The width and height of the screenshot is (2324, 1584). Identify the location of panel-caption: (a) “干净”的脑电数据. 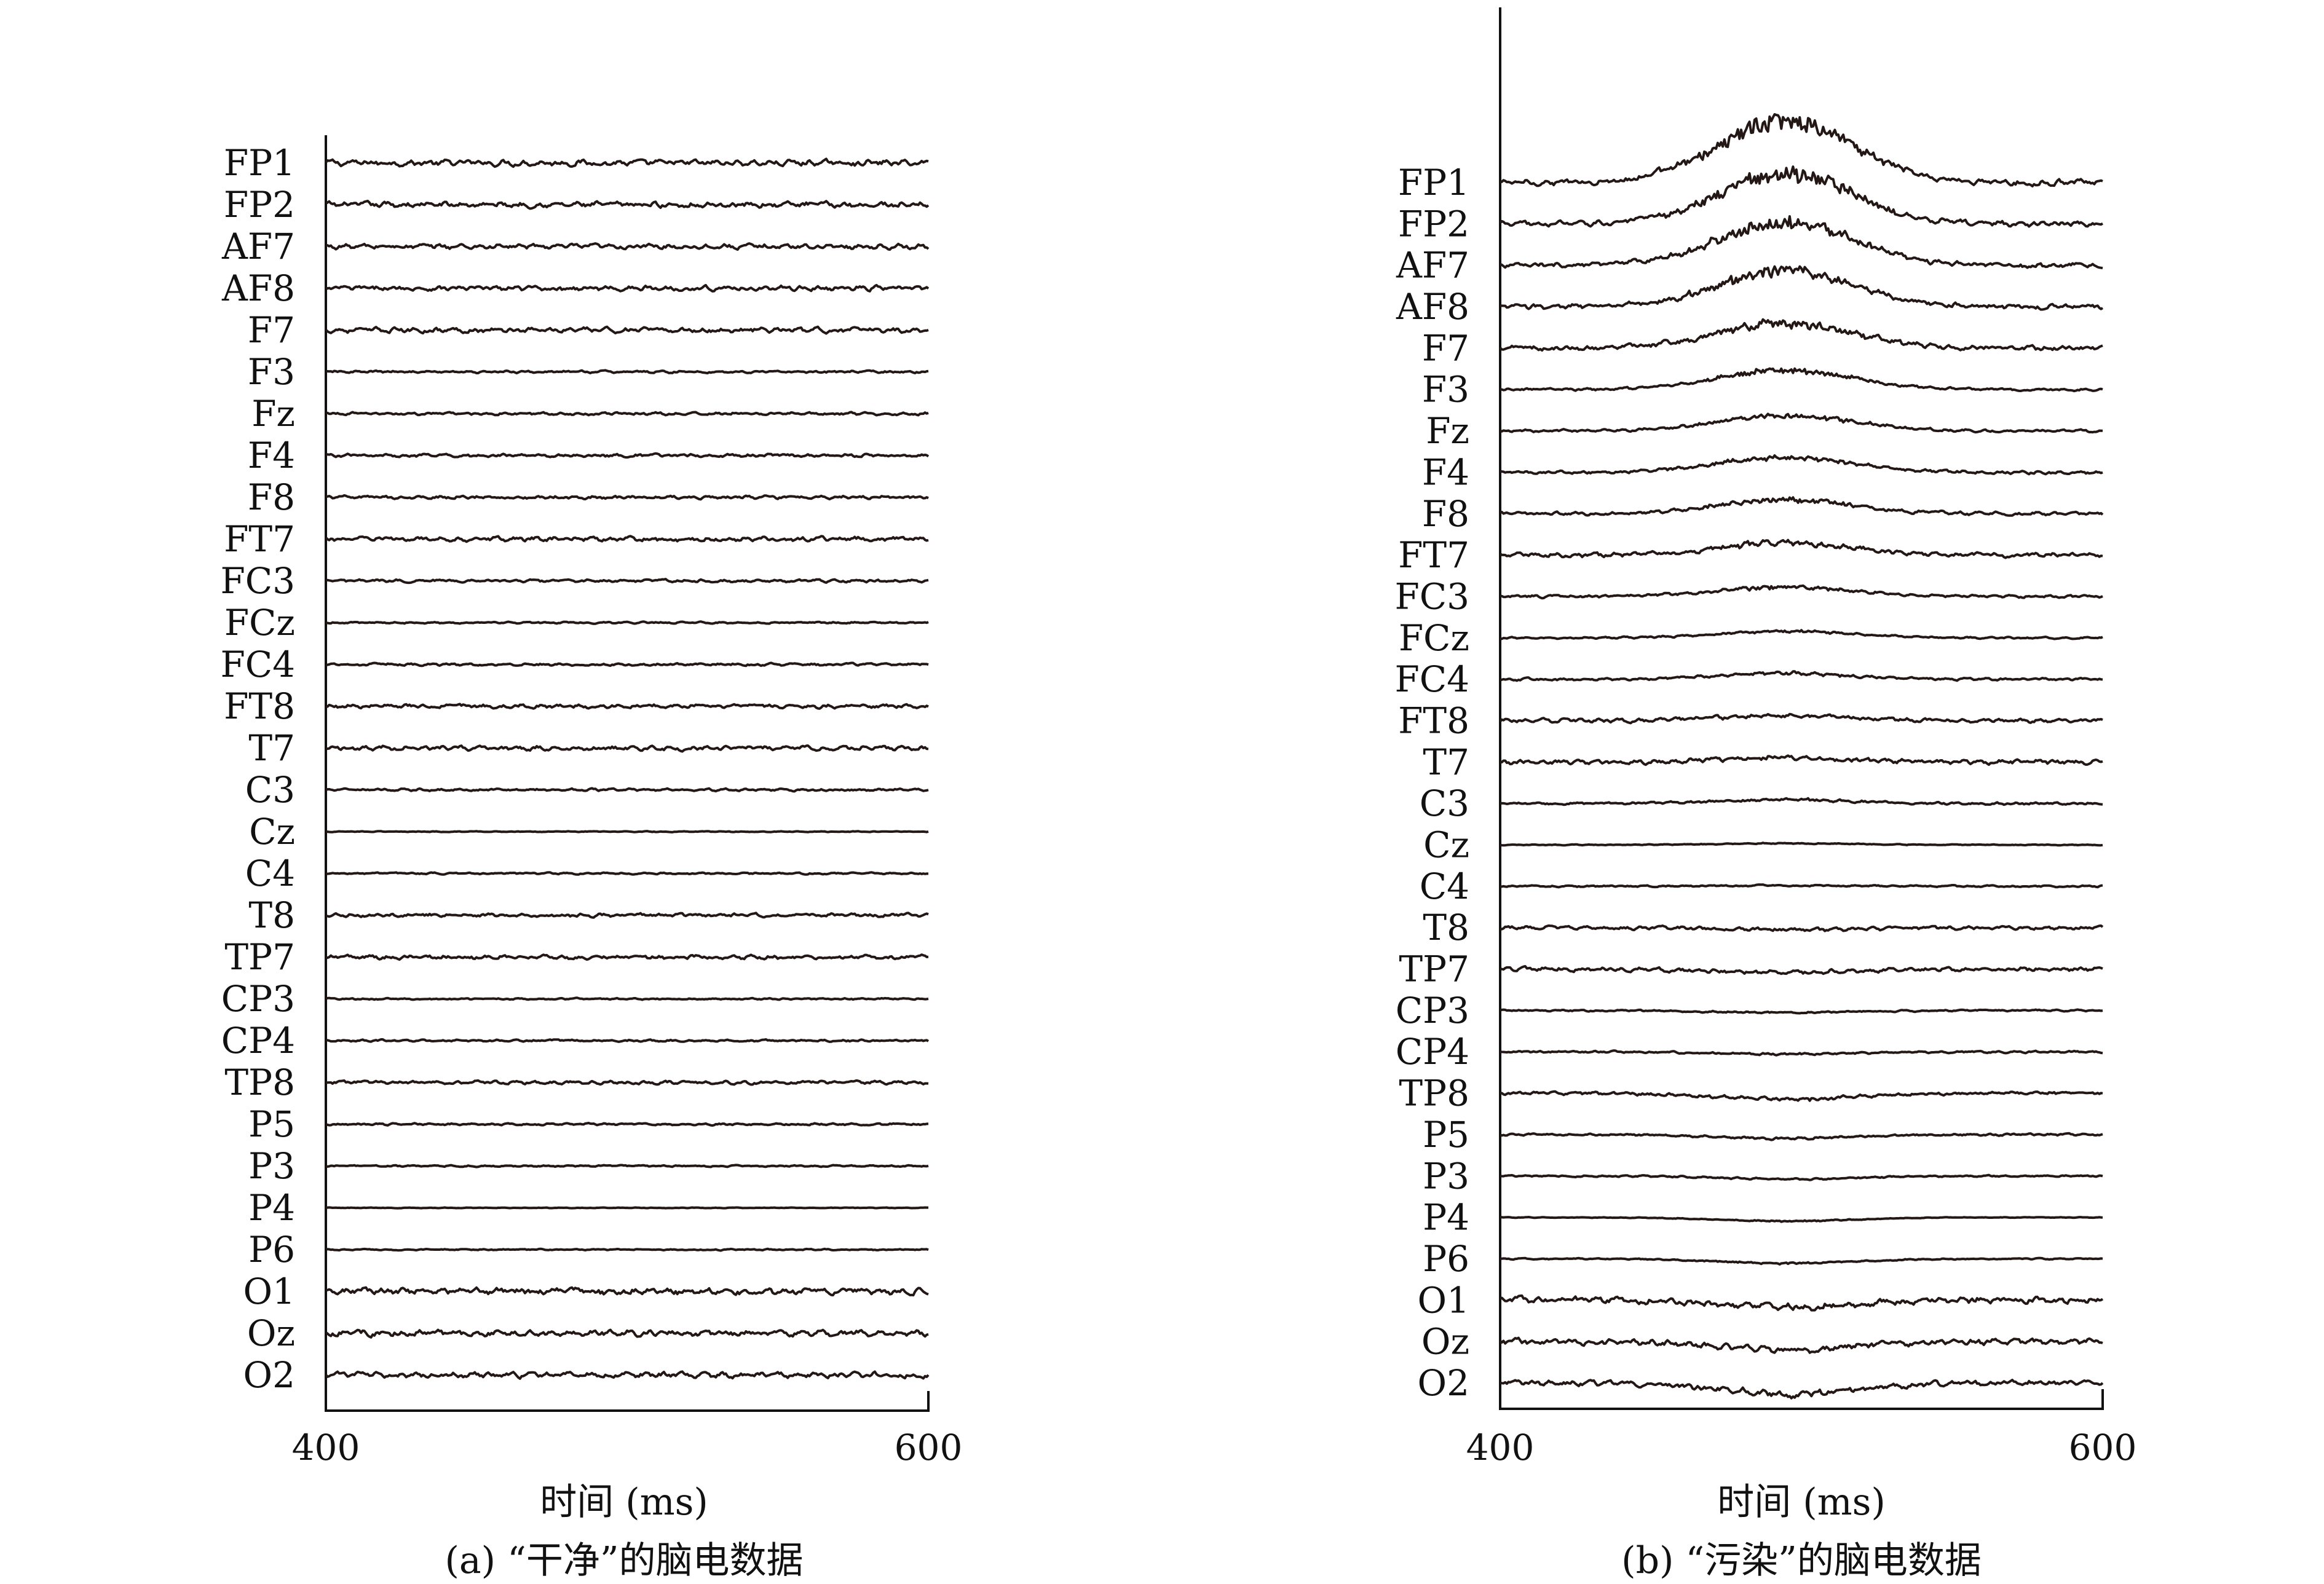
(624, 1561).